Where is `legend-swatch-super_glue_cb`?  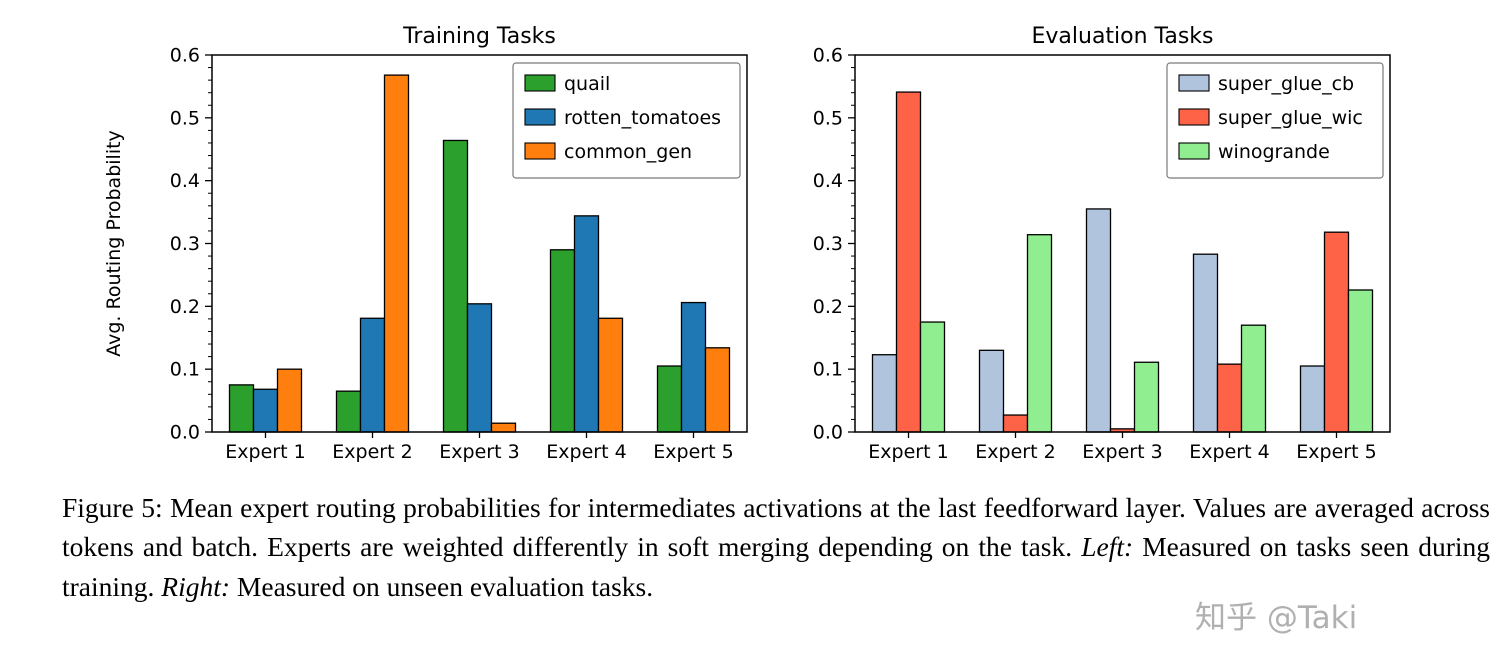 legend-swatch-super_glue_cb is located at coordinates (1194, 83).